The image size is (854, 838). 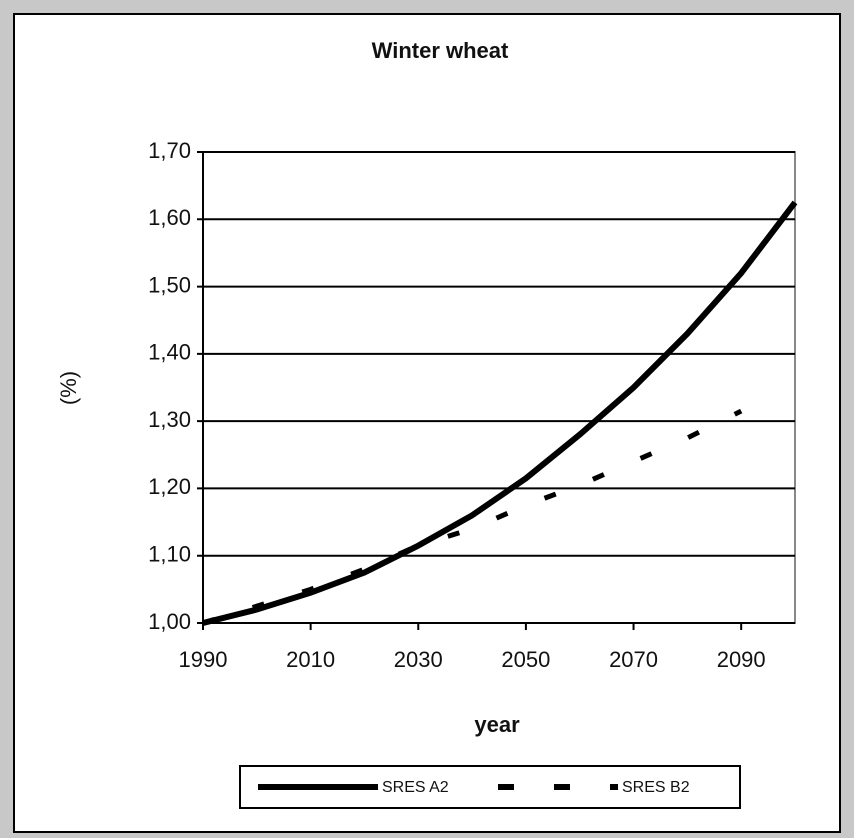 I want to click on y-tick-label: 1,10, so click(x=169, y=554).